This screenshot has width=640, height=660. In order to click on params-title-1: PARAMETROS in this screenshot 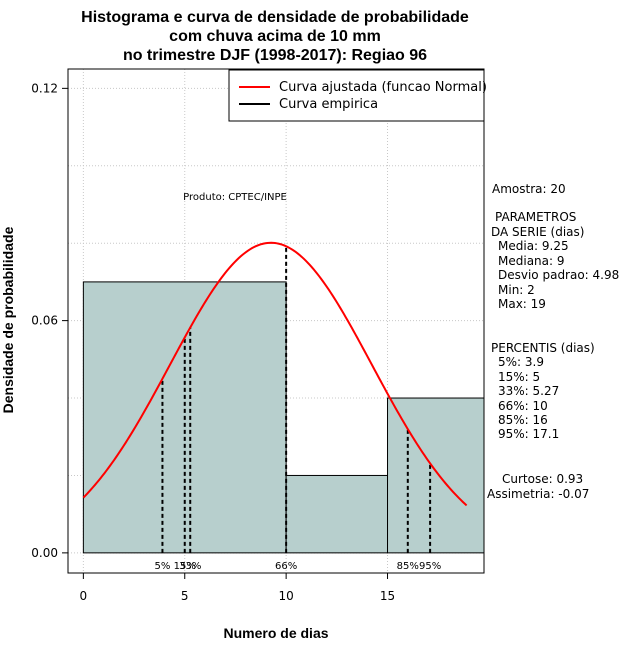, I will do `click(535, 217)`.